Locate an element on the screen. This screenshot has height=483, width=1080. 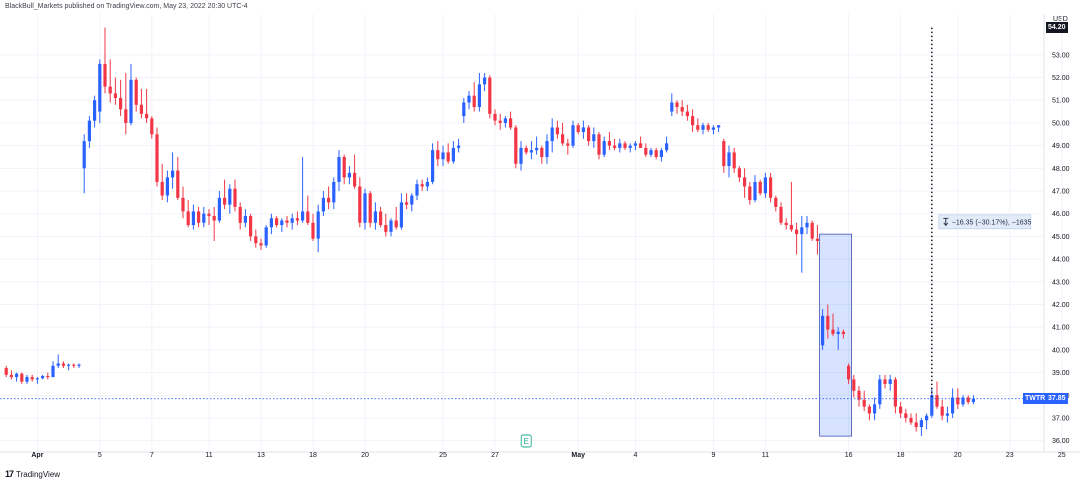
time-tick-label: 5 is located at coordinates (100, 455).